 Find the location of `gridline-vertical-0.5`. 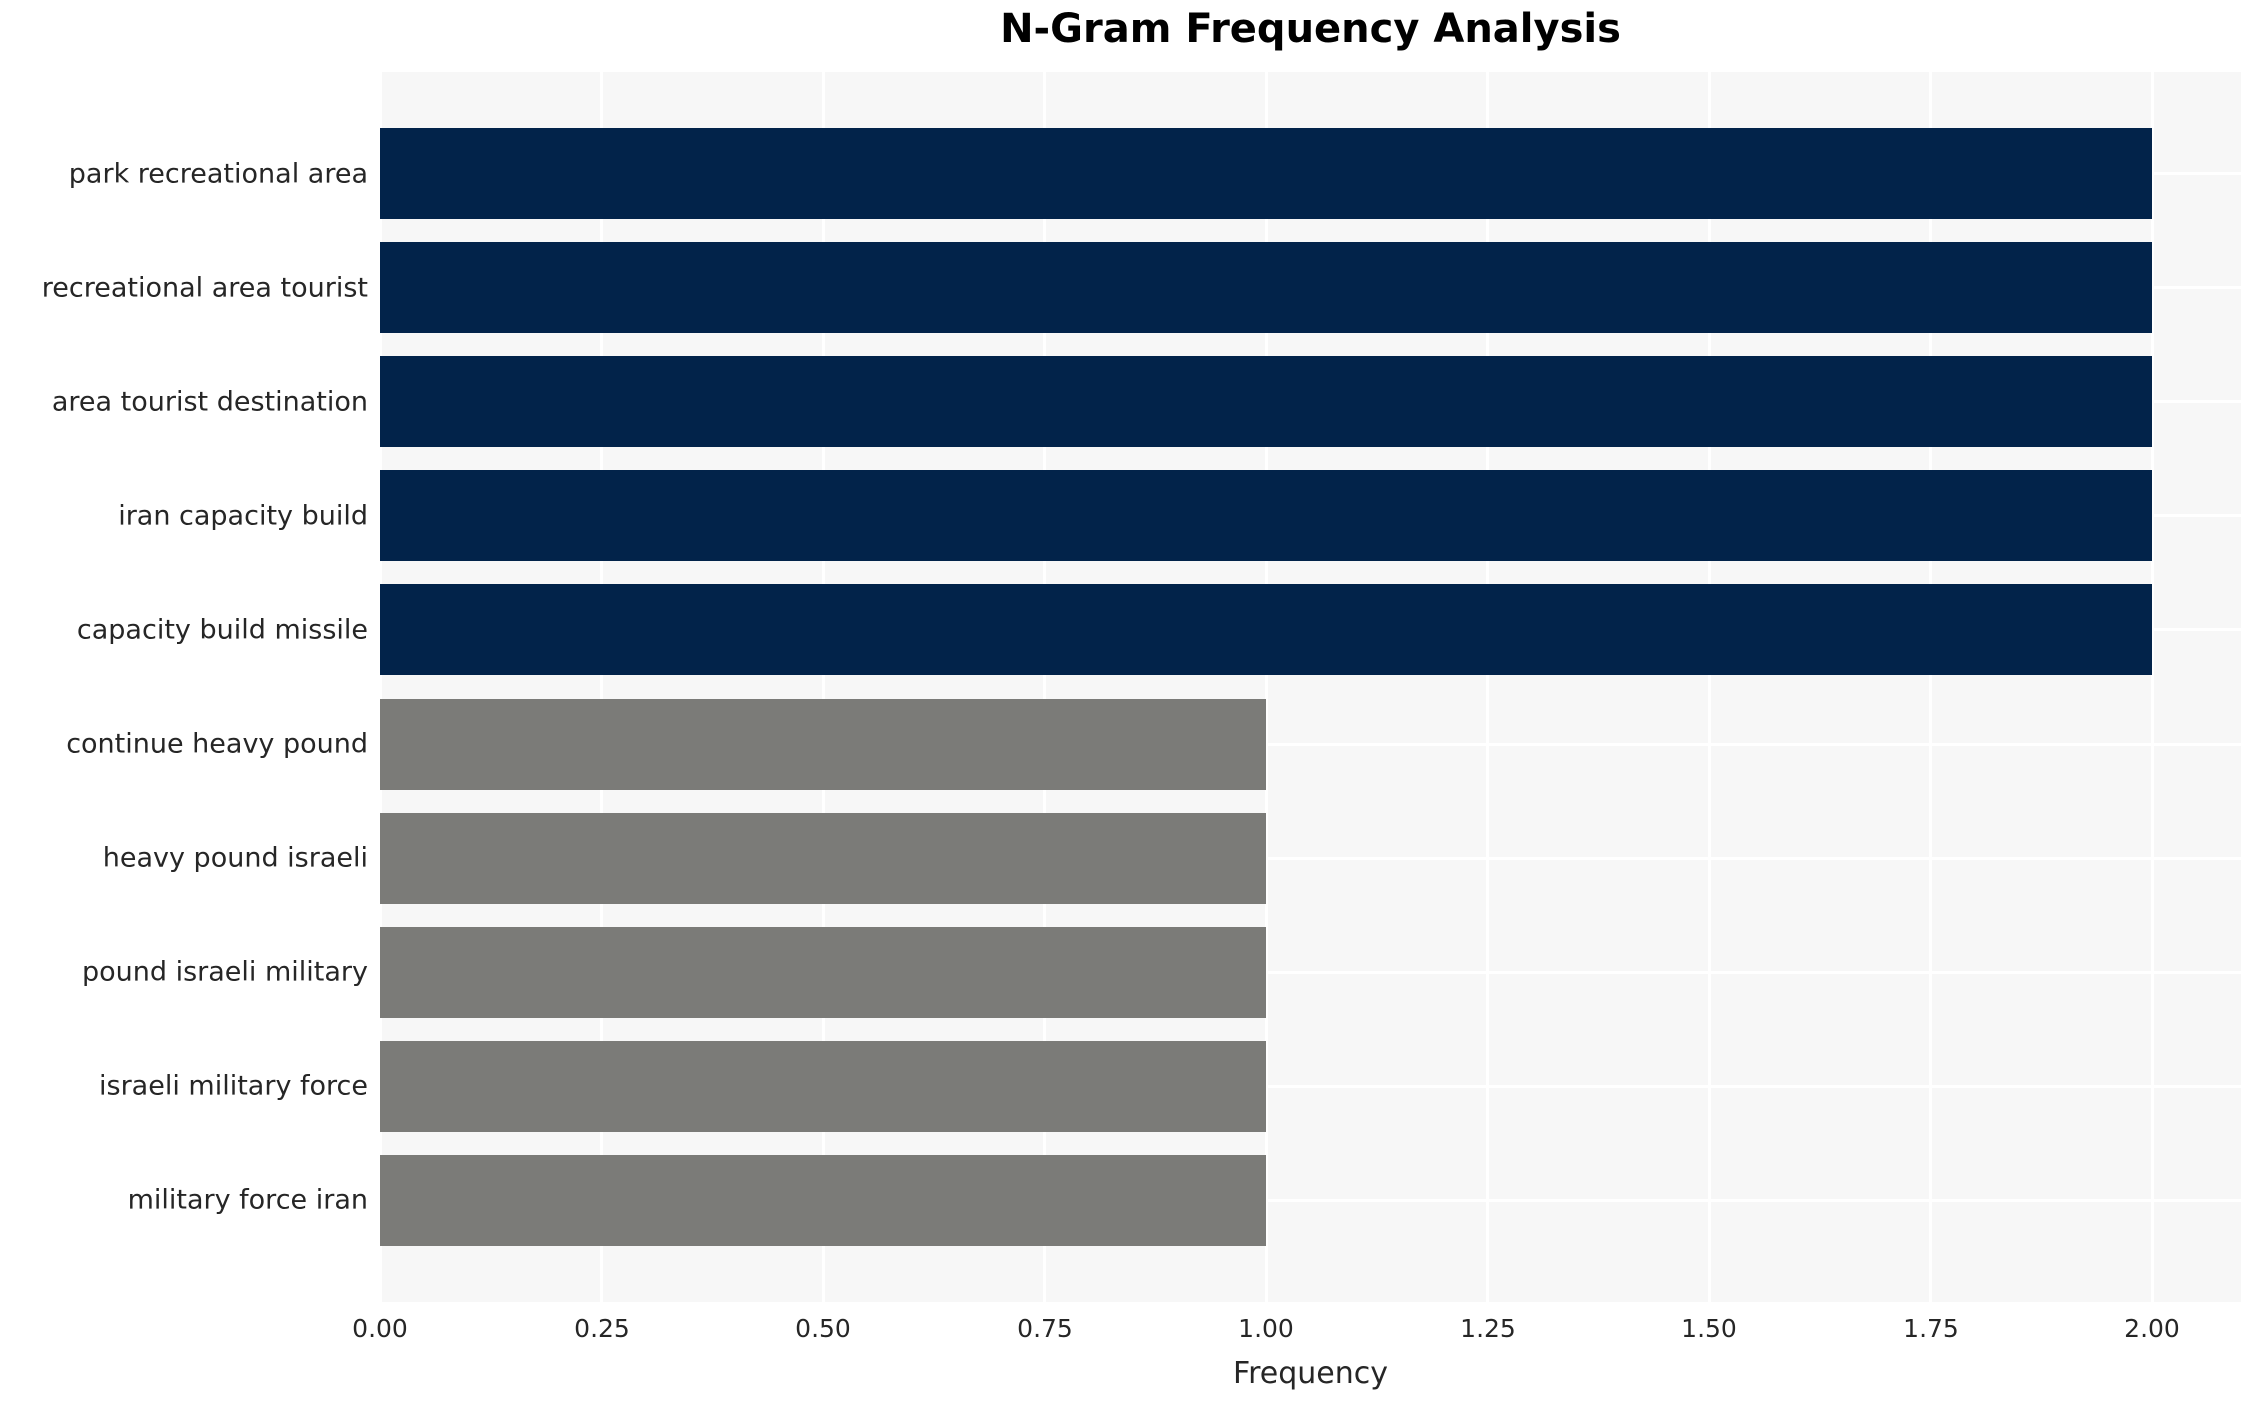

gridline-vertical-0.5 is located at coordinates (823, 687).